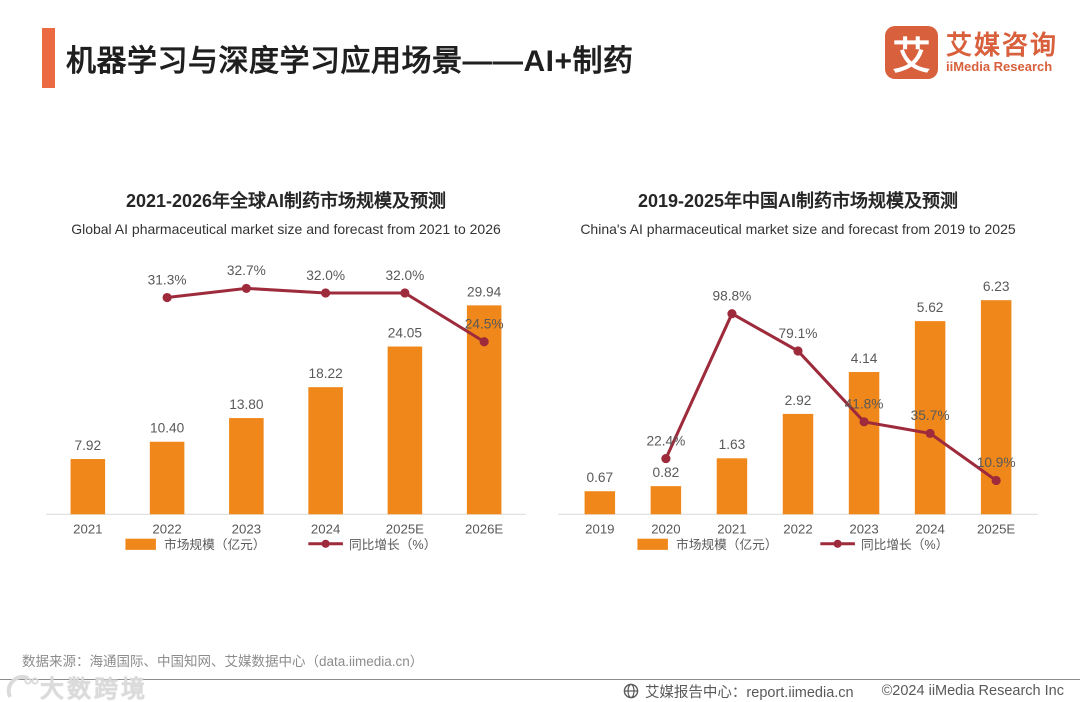 The image size is (1080, 702). I want to click on watermark-text: 大数跨境, so click(94, 689).